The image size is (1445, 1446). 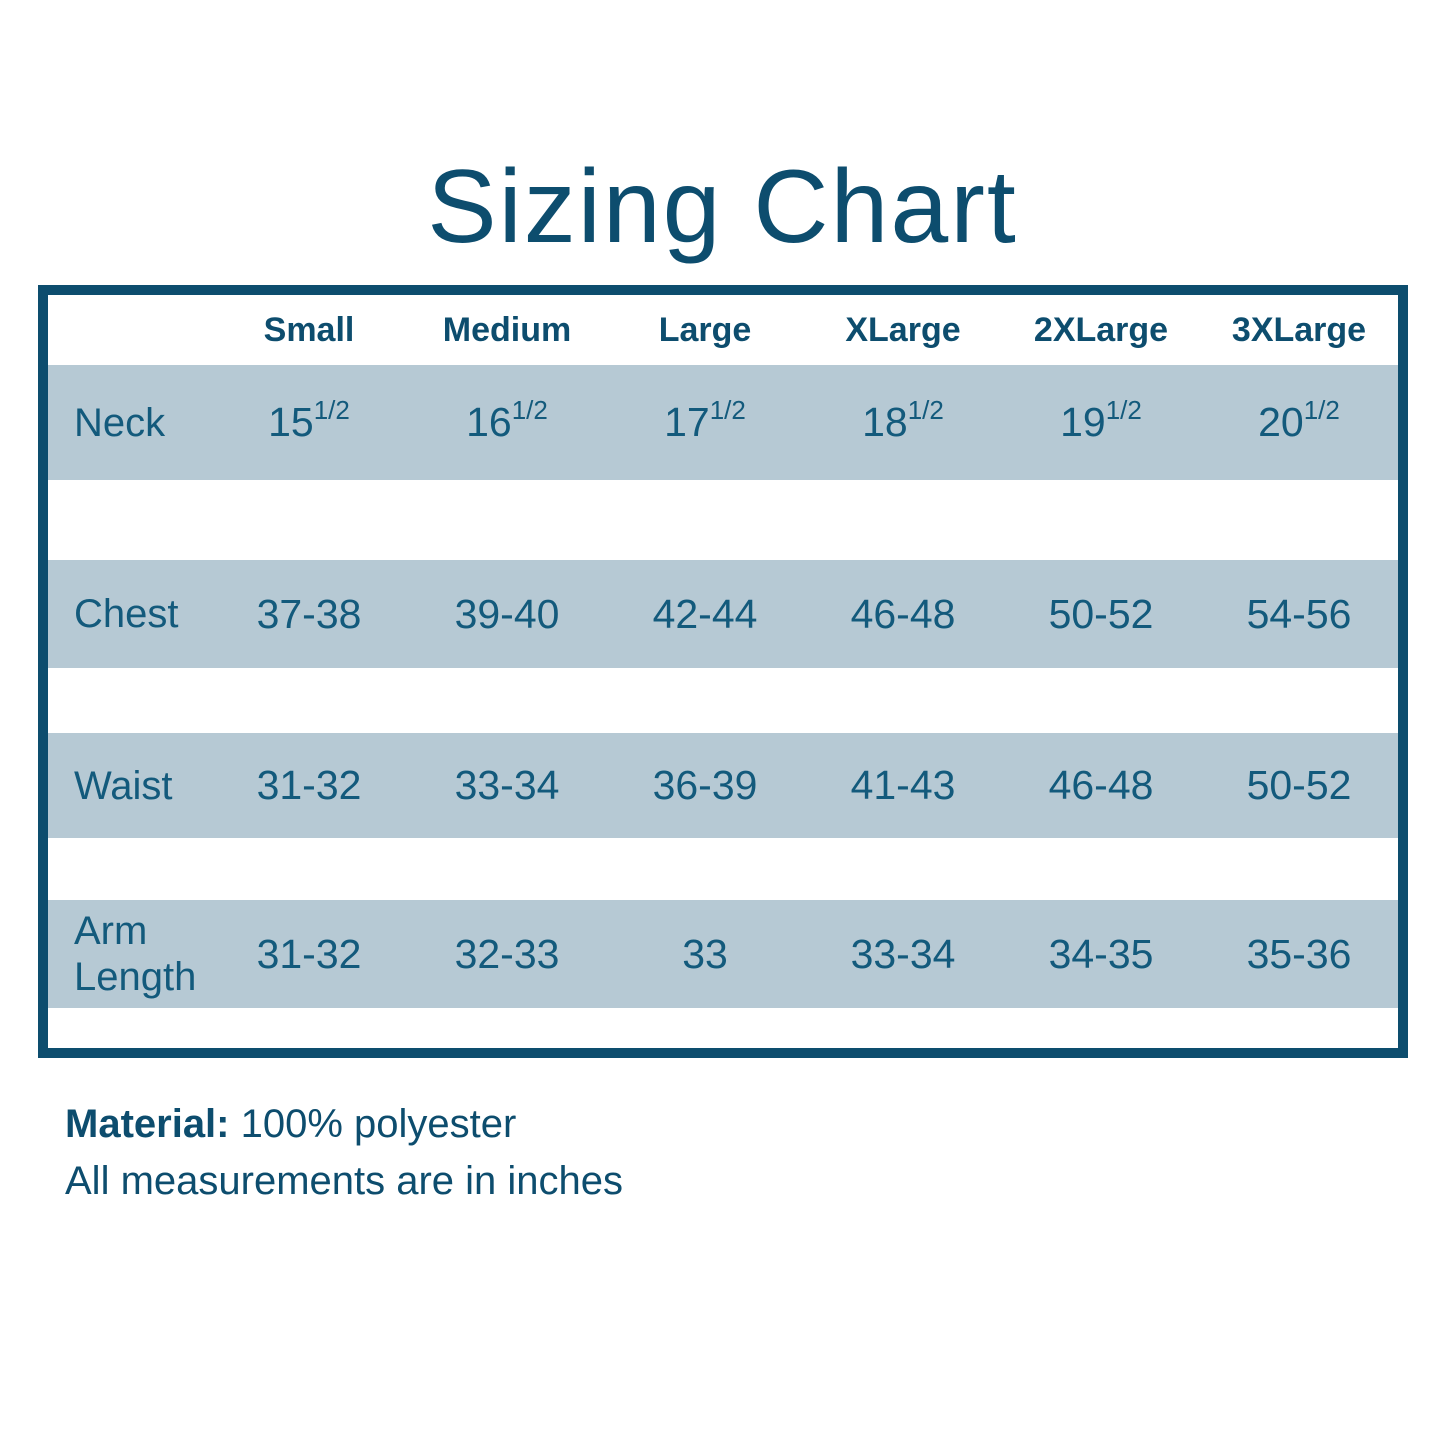 What do you see at coordinates (507, 953) in the screenshot?
I see `cell-arm-medium: 32-33` at bounding box center [507, 953].